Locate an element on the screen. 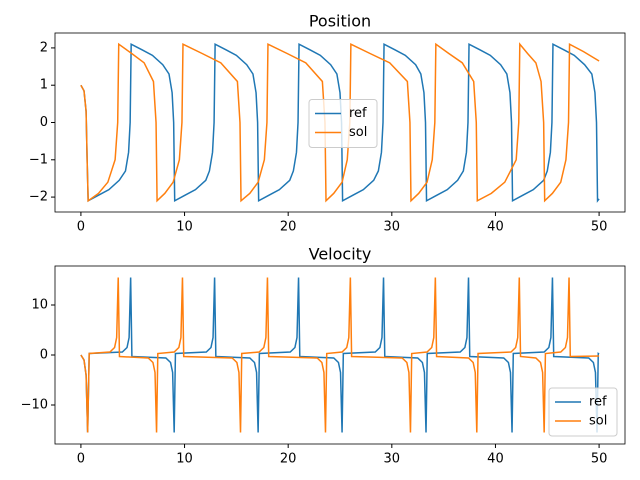  chart-title: Position is located at coordinates (340, 21).